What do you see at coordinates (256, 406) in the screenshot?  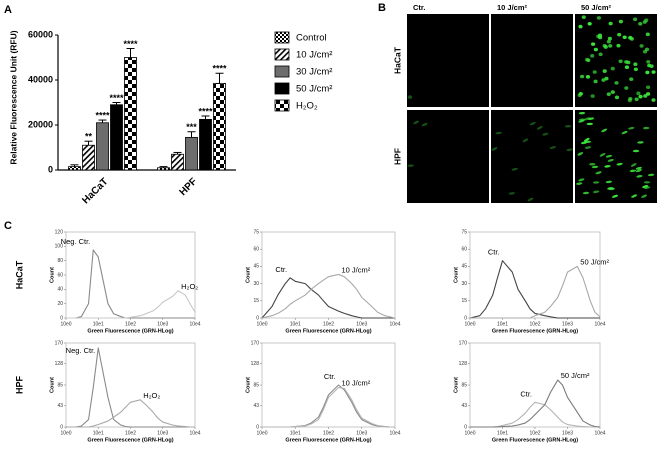 I see `y-tick-label: 43` at bounding box center [256, 406].